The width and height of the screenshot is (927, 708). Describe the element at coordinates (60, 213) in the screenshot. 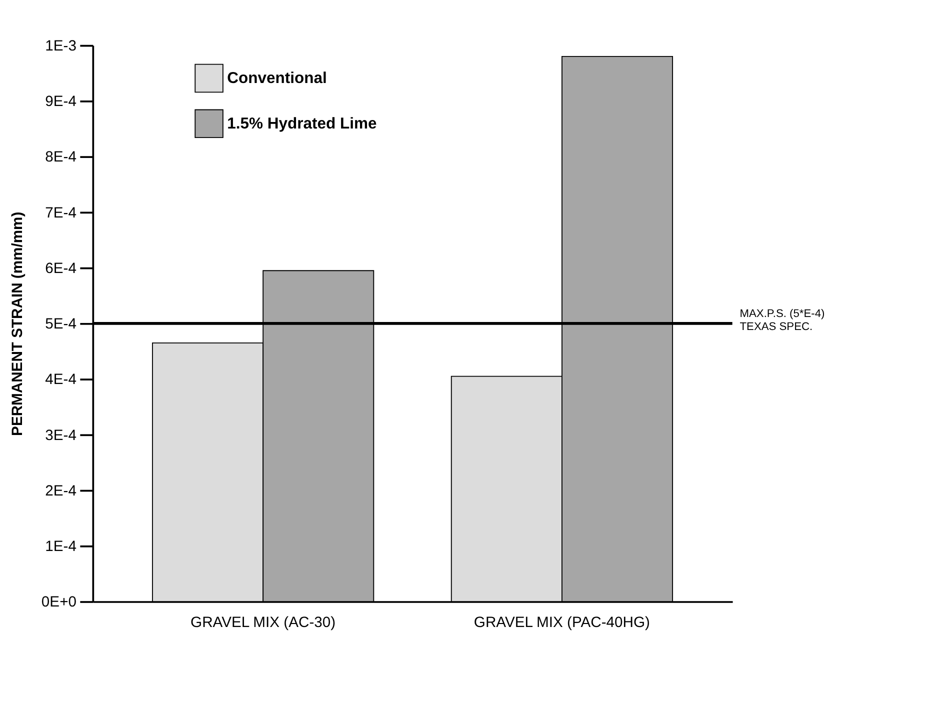

I see `y-tick-label: 7E-4` at that location.